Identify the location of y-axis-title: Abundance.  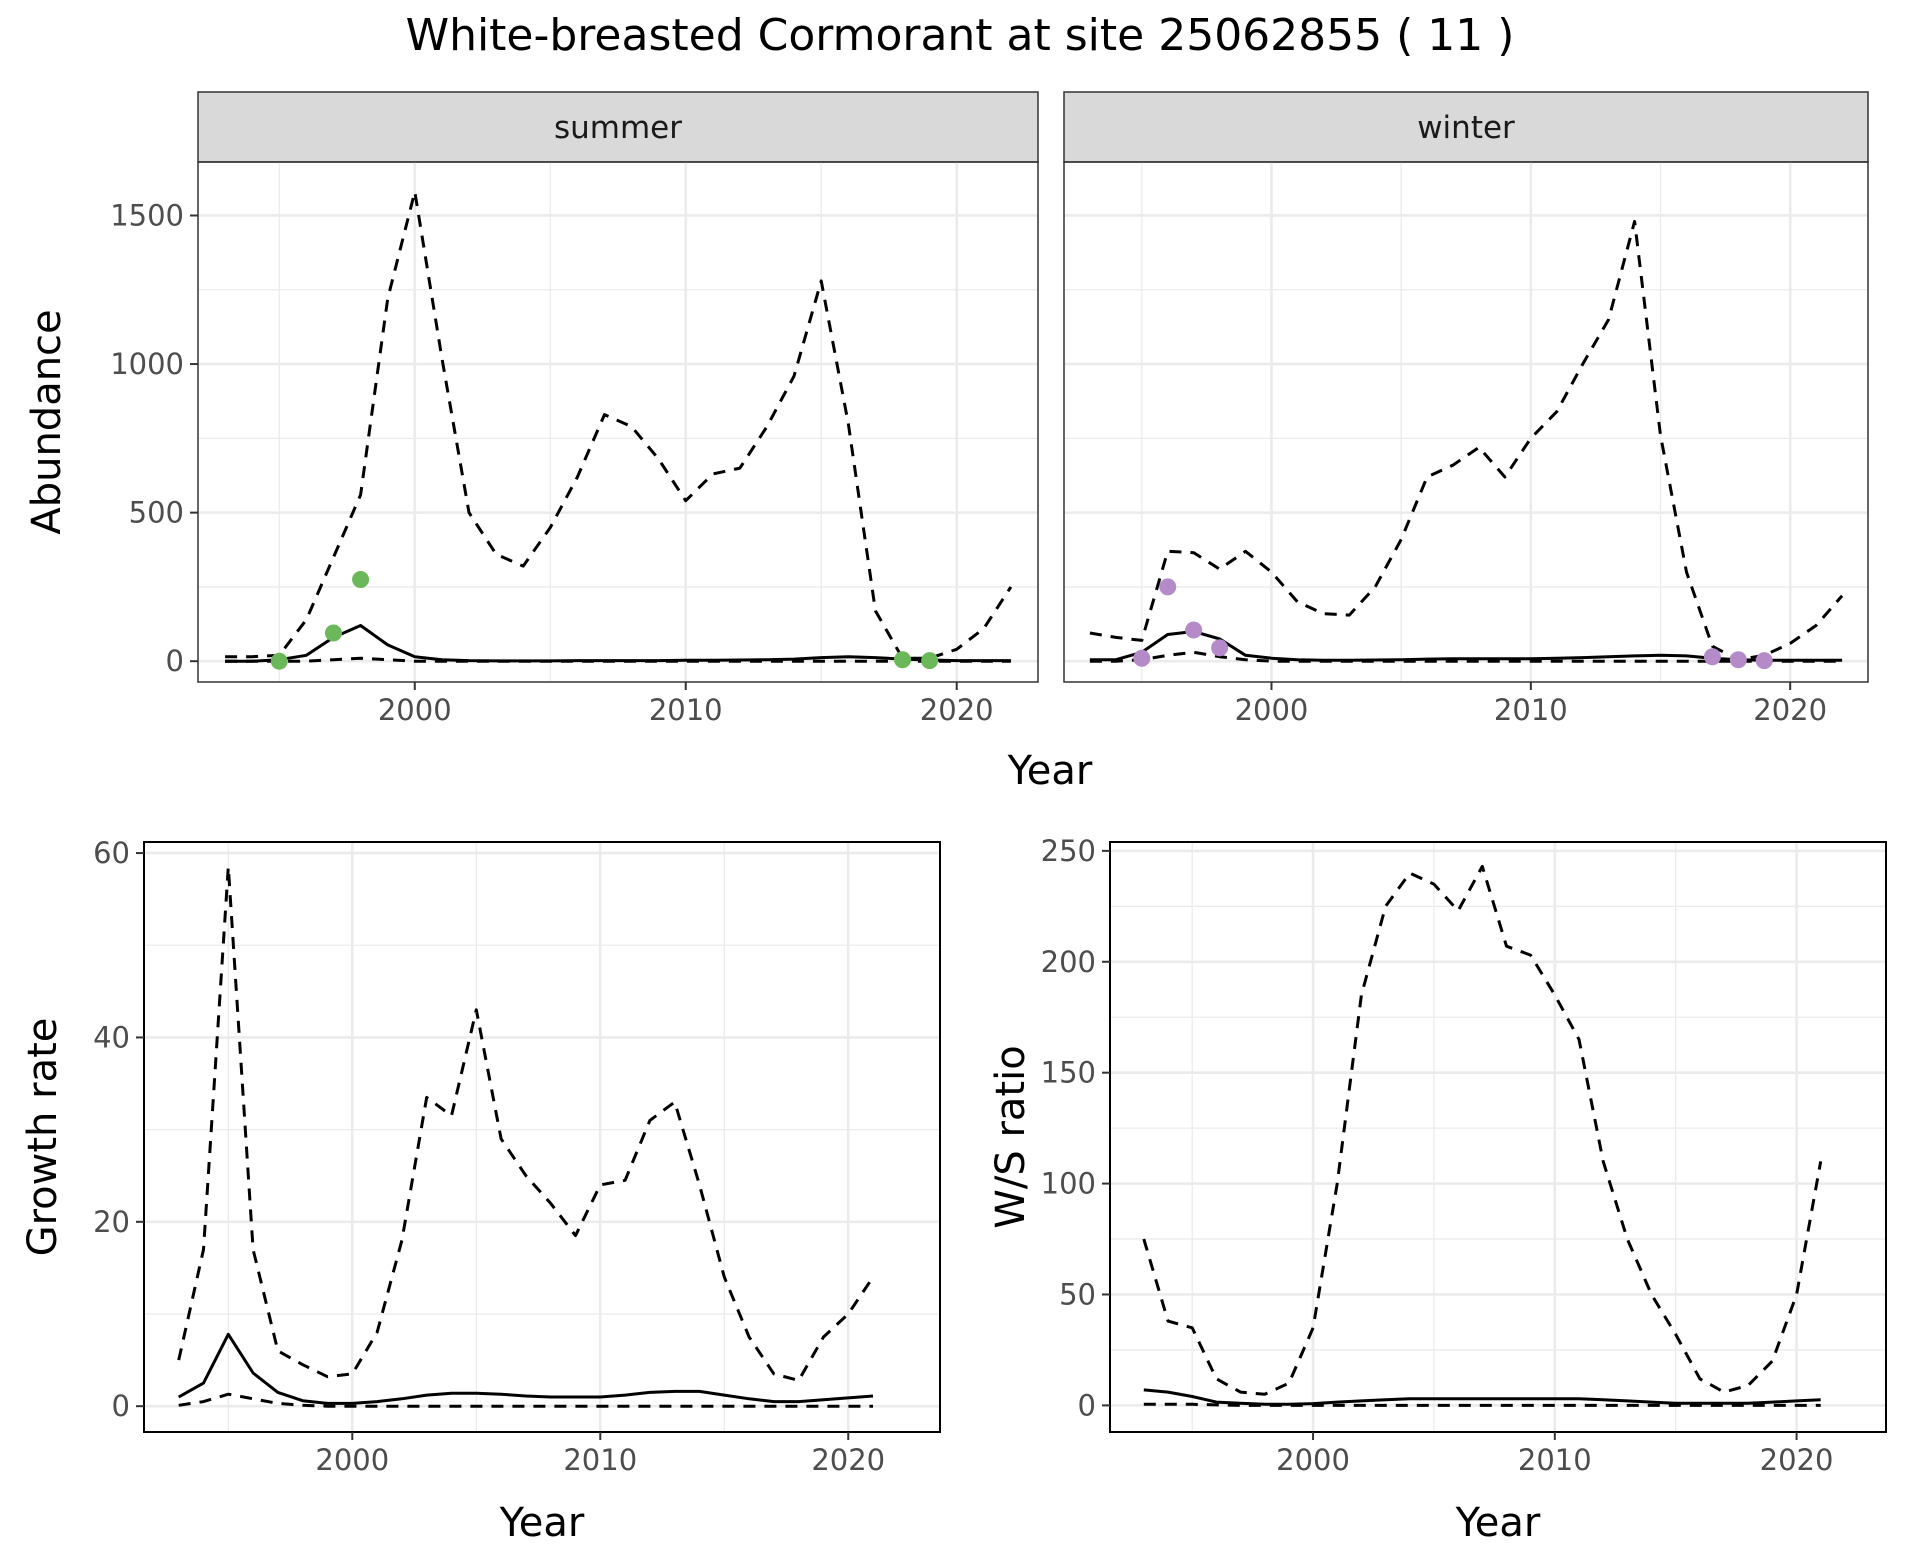
(47, 421).